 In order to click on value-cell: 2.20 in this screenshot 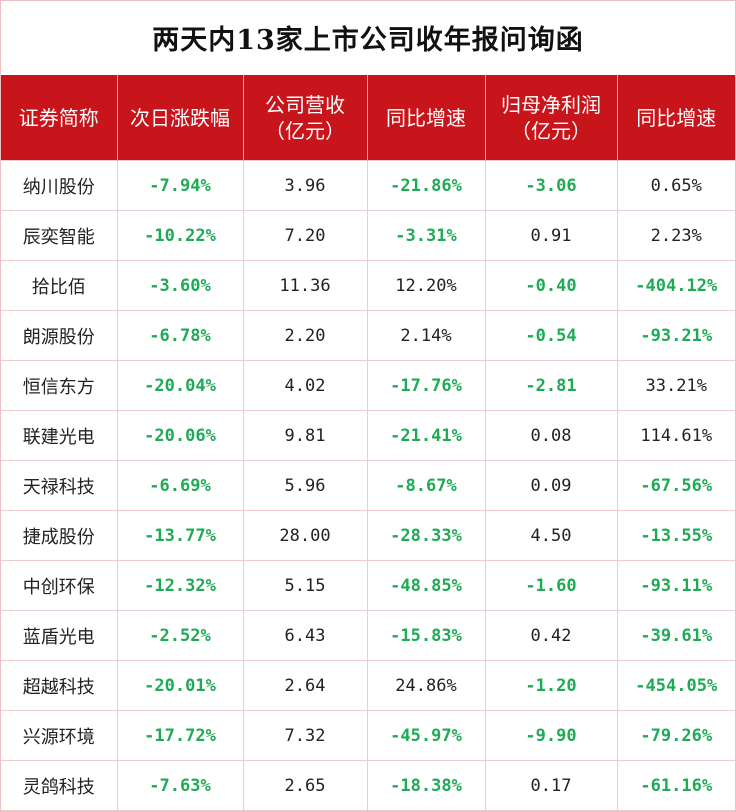, I will do `click(305, 335)`.